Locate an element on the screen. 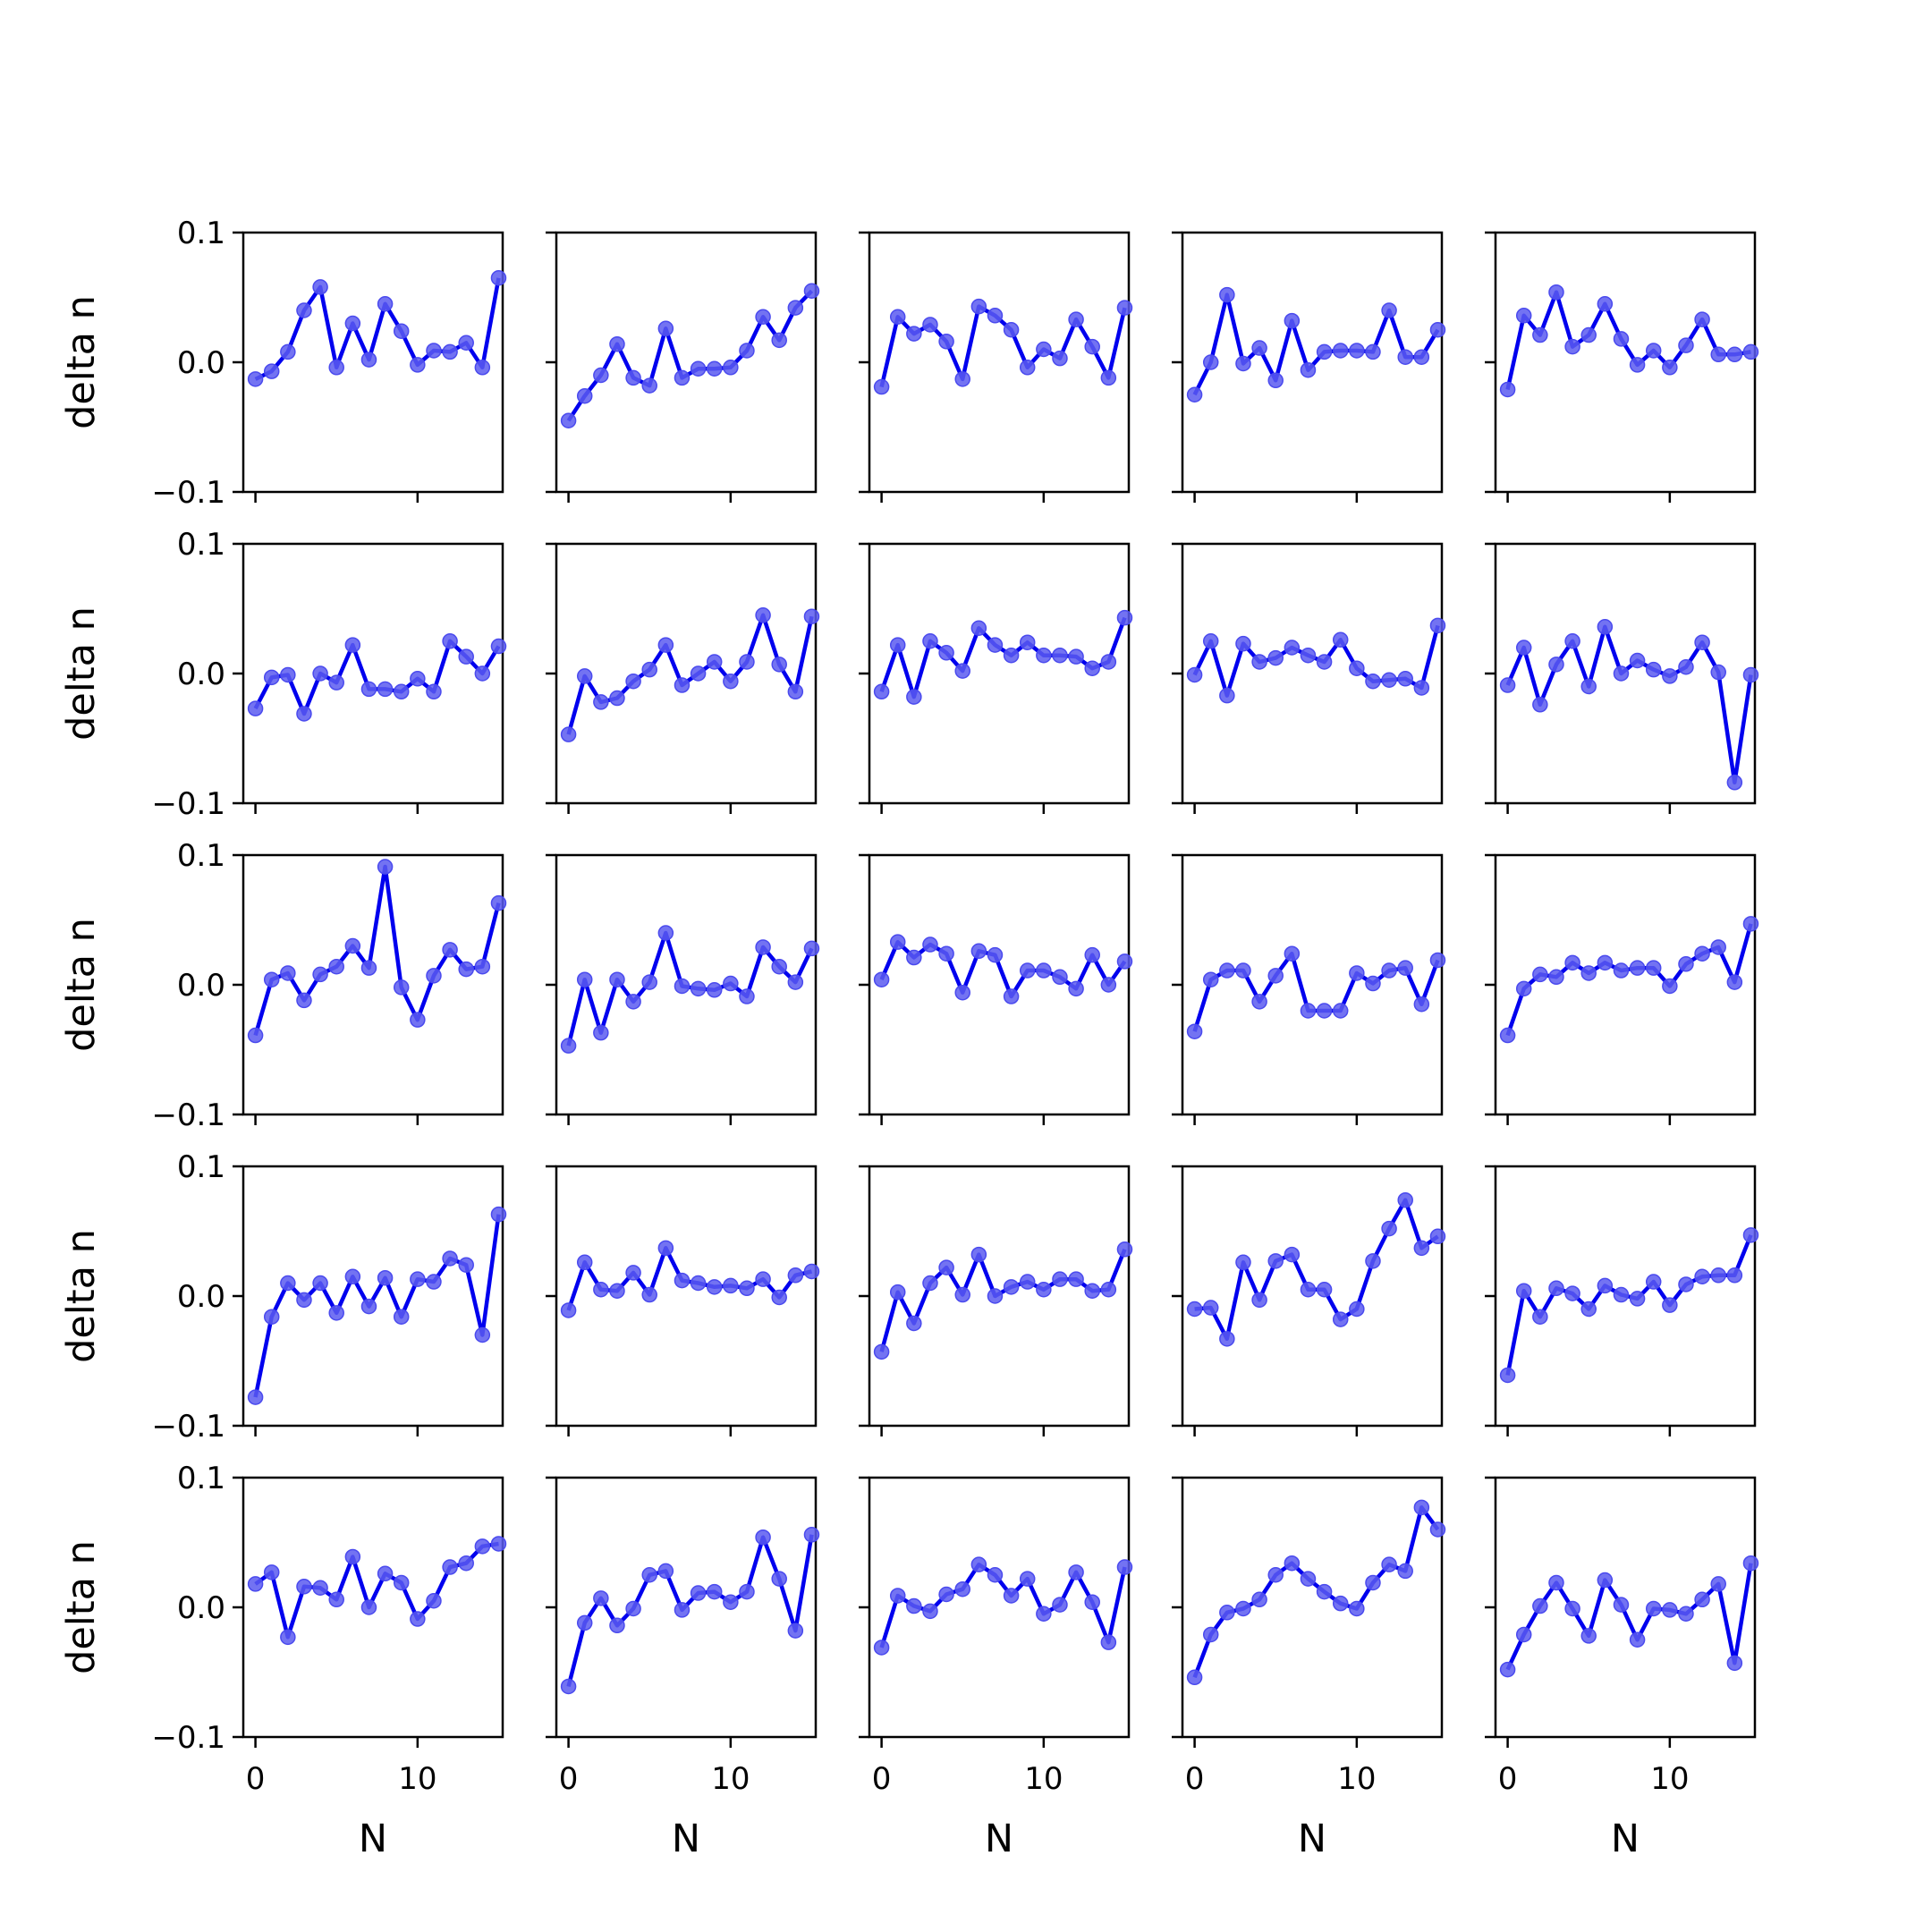 The width and height of the screenshot is (1932, 1932). y-tick-label: −0.1 is located at coordinates (188, 804).